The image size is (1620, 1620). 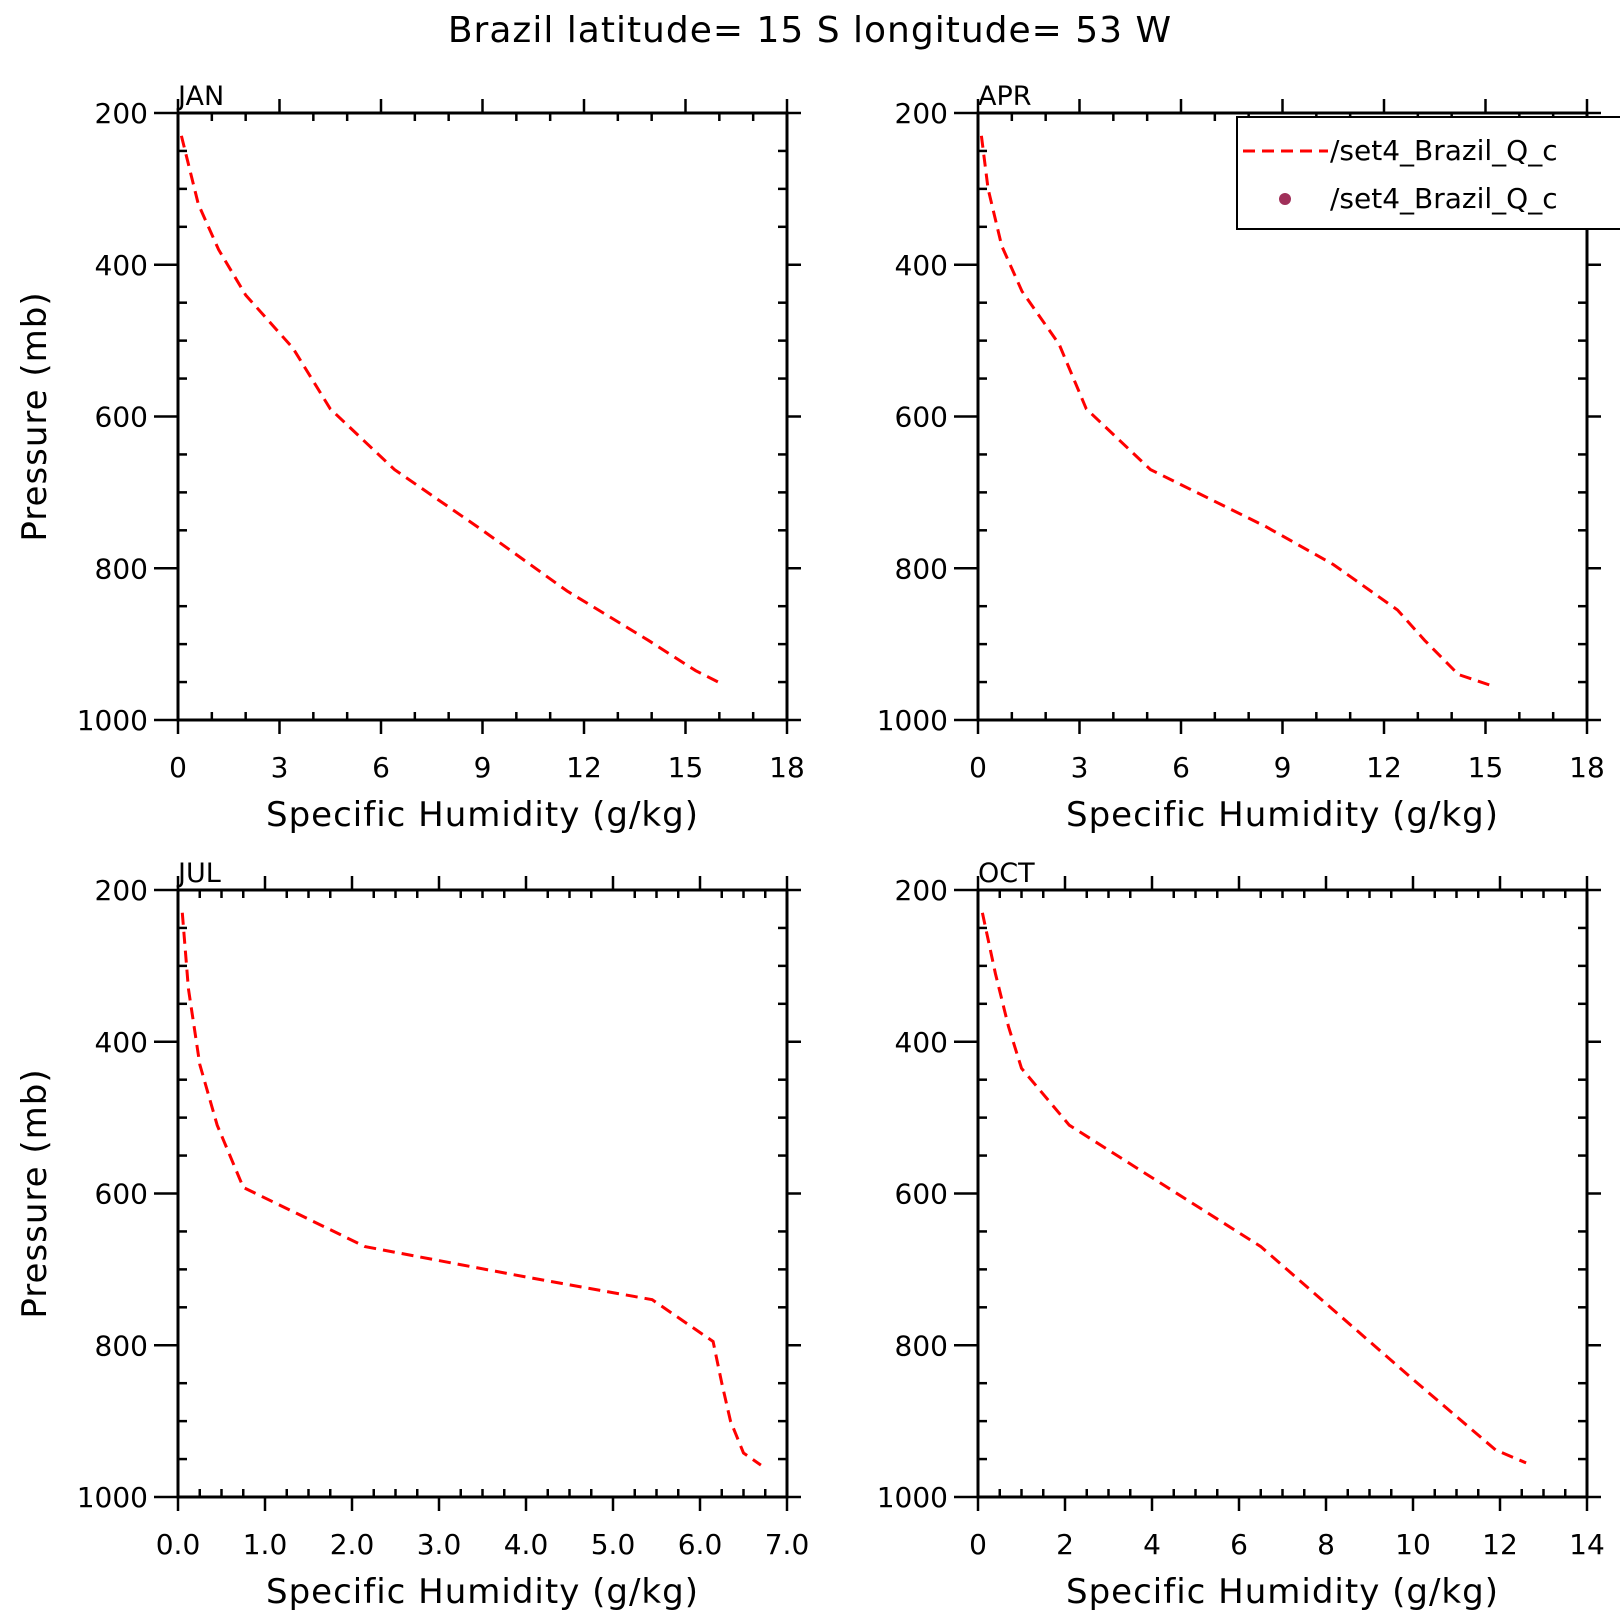 What do you see at coordinates (1285, 199) in the screenshot?
I see `legend-marker-swatch` at bounding box center [1285, 199].